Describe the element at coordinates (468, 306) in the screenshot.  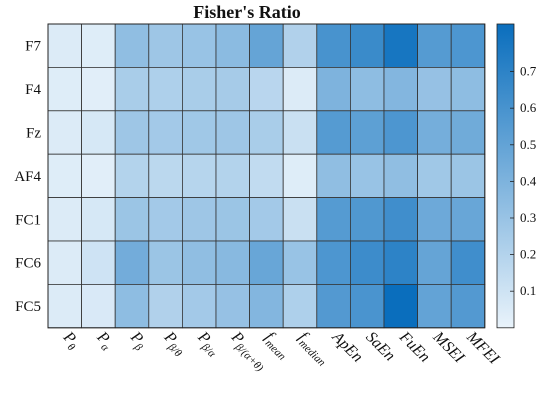
I see `heatmap-cell-fc5-mfei` at that location.